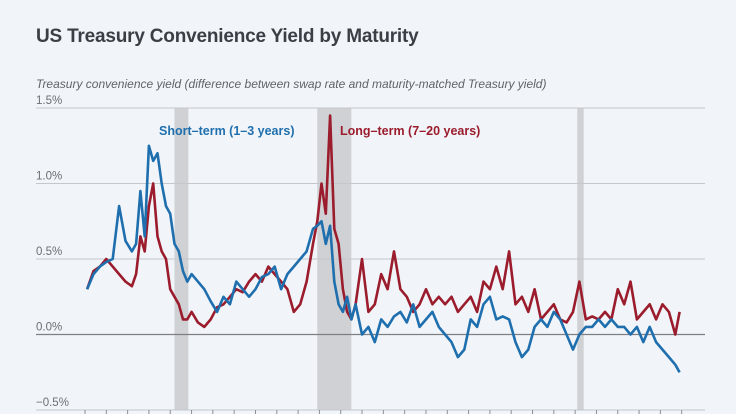  Describe the element at coordinates (226, 131) in the screenshot. I see `label-short-term: Short–term (1–3 years)` at that location.